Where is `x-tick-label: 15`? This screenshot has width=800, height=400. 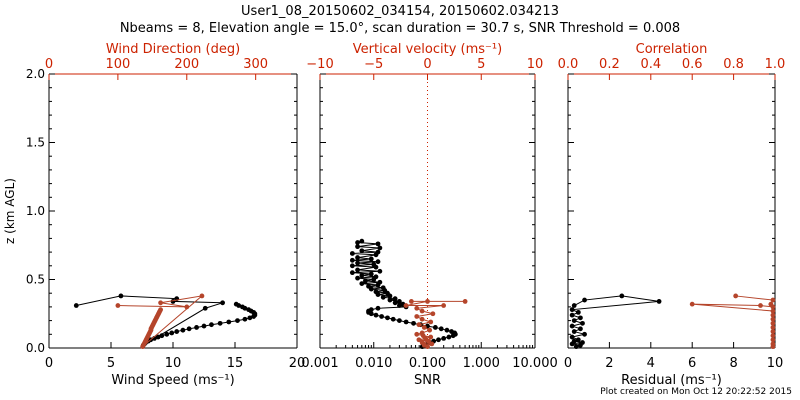 x-tick-label: 15 is located at coordinates (235, 363).